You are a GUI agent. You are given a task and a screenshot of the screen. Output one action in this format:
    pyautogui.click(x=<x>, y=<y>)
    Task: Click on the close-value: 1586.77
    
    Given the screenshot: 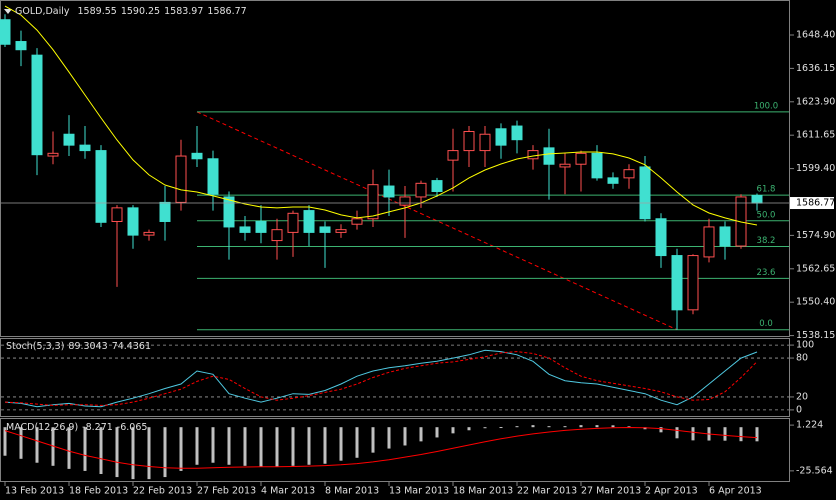 What is the action you would take?
    pyautogui.click(x=226, y=11)
    